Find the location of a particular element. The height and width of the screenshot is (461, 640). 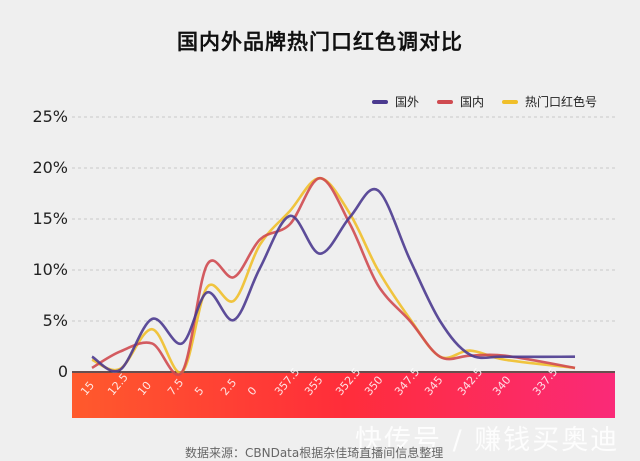

y-tick-label: 0 is located at coordinates (62, 371).